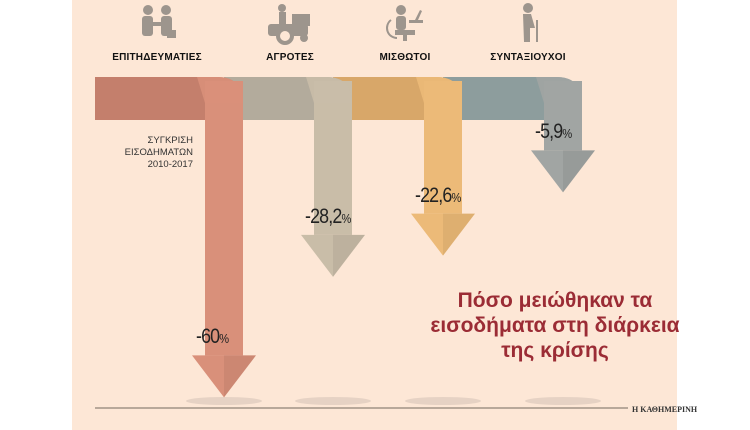 This screenshot has height=430, width=750. I want to click on source-credit: Η ΚΑΘΗΜΕΡΙΝΗ, so click(665, 409).